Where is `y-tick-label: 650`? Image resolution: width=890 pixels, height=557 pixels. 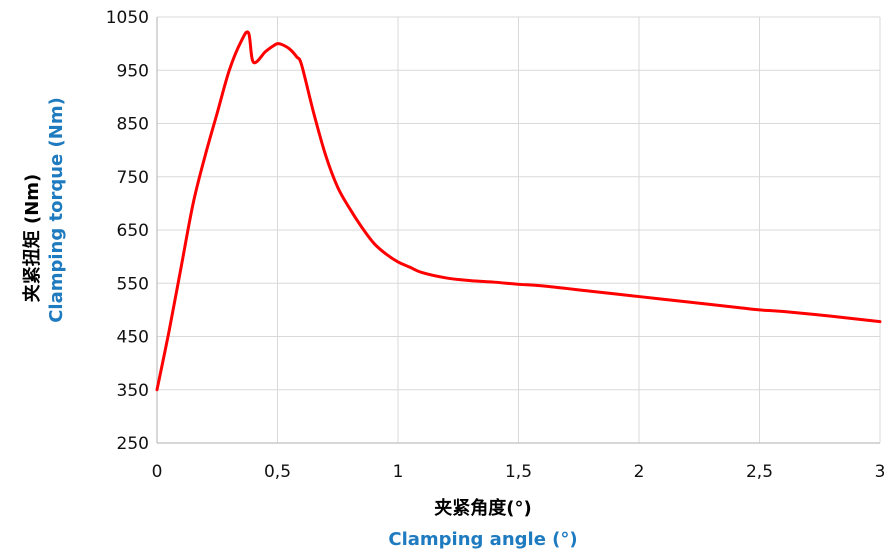 y-tick-label: 650 is located at coordinates (133, 231).